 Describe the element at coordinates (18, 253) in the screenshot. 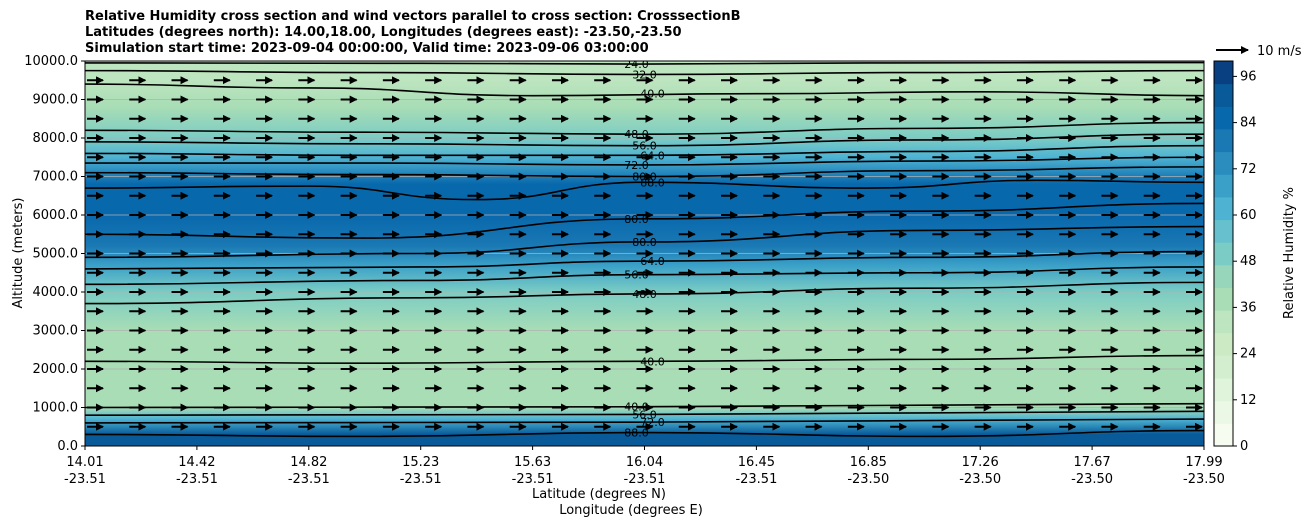

I see `y-axis-label: Altitude (meters)` at that location.